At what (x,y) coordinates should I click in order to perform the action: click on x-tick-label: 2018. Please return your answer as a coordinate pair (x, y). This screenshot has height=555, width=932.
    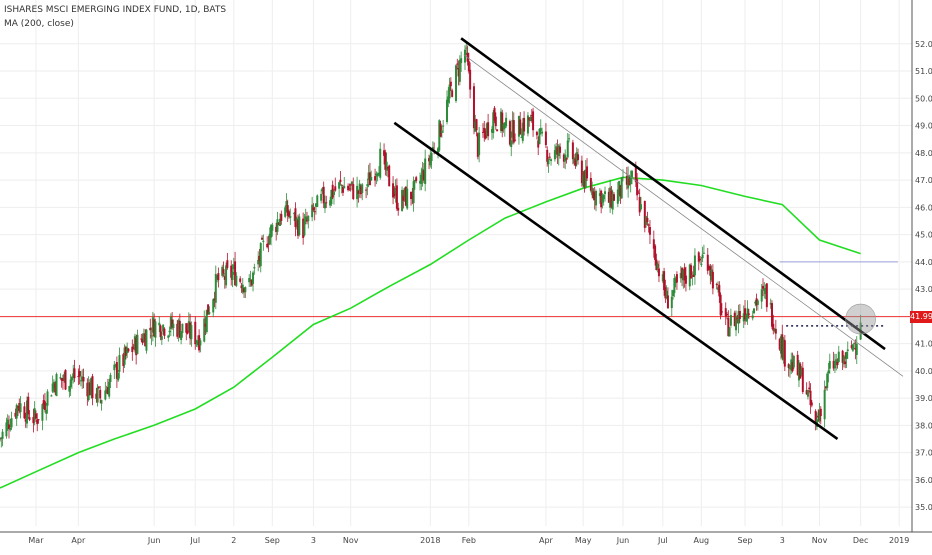
    Looking at the image, I should click on (430, 540).